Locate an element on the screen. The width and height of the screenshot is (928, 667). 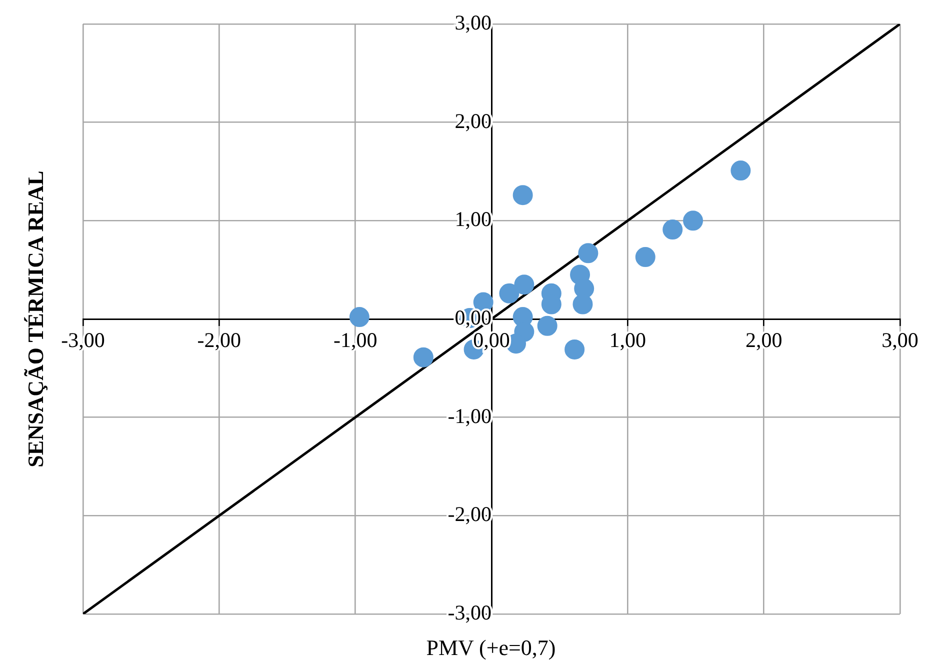
y-tick-label: -1,00 is located at coordinates (470, 416).